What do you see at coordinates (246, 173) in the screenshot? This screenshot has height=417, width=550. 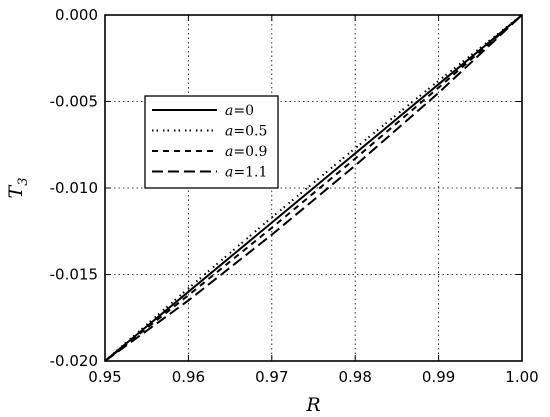 I see `legend-label: a=1.1` at bounding box center [246, 173].